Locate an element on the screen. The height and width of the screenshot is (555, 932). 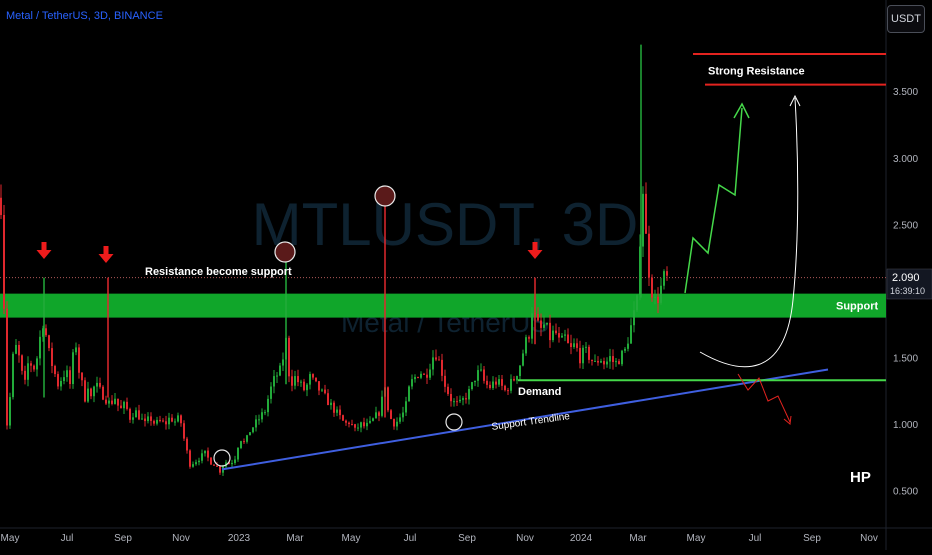
support-trendline is located at coordinates (525, 419).